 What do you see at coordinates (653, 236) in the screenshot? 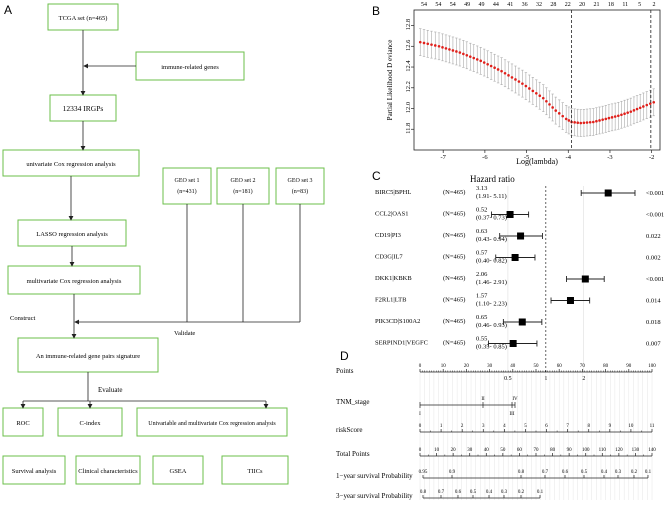
I see `c-row-p: 0.022` at bounding box center [653, 236].